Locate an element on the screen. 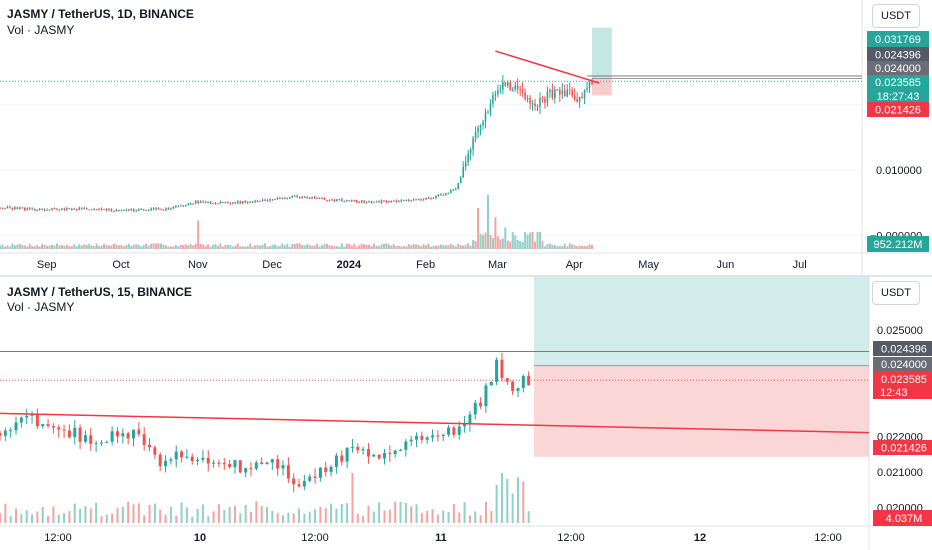 Image resolution: width=932 pixels, height=550 pixels. fifteen-min-volume-value-label: 4.037M is located at coordinates (904, 519).